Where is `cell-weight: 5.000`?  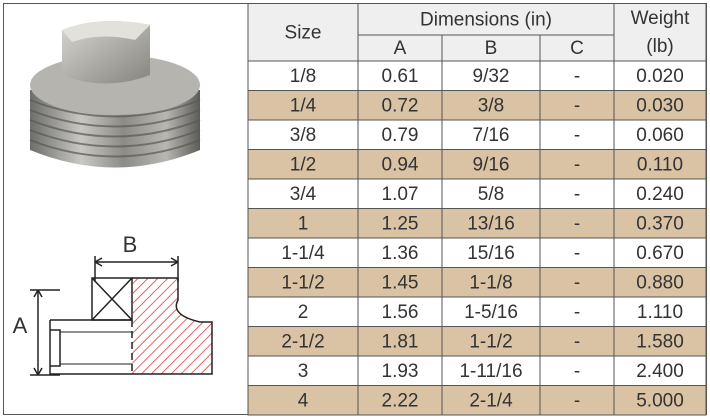 cell-weight: 5.000 is located at coordinates (660, 400).